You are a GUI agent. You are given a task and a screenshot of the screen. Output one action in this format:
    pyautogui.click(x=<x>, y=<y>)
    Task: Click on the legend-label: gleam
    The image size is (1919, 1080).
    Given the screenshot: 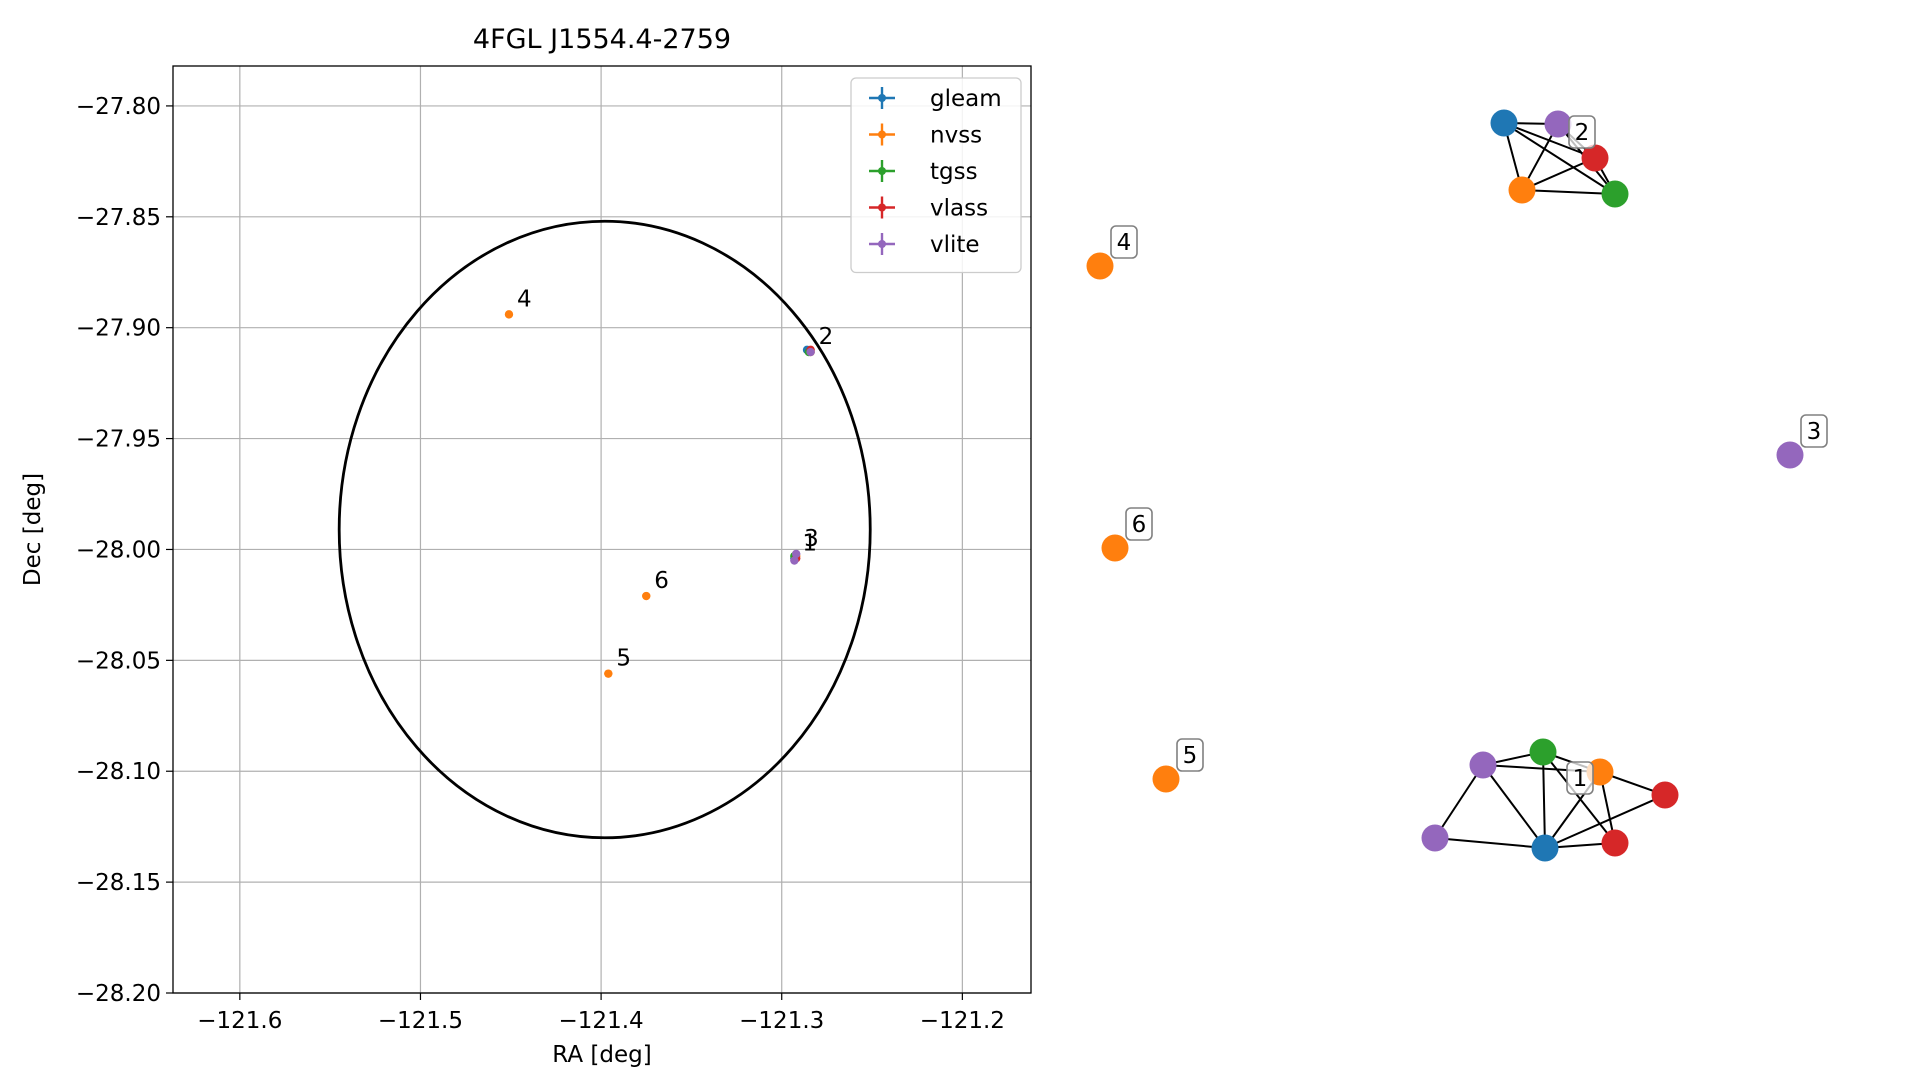 What is the action you would take?
    pyautogui.click(x=966, y=99)
    